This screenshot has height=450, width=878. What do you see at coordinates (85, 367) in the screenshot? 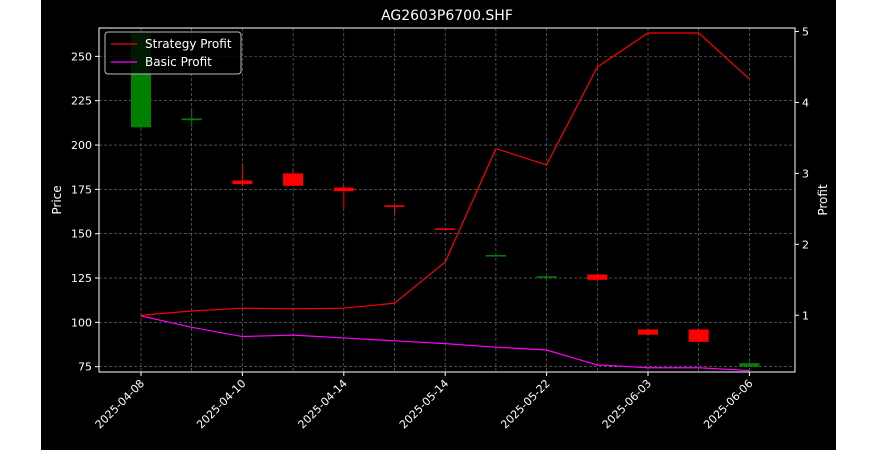
I see `y-tick-label-left: 75` at bounding box center [85, 367].